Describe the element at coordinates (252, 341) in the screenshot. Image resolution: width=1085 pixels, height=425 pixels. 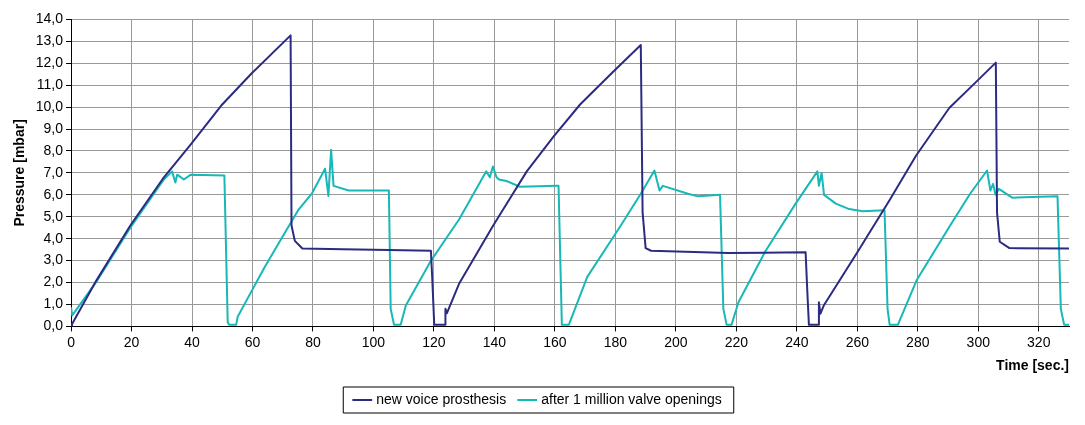
I see `x-tick-label: 60` at that location.